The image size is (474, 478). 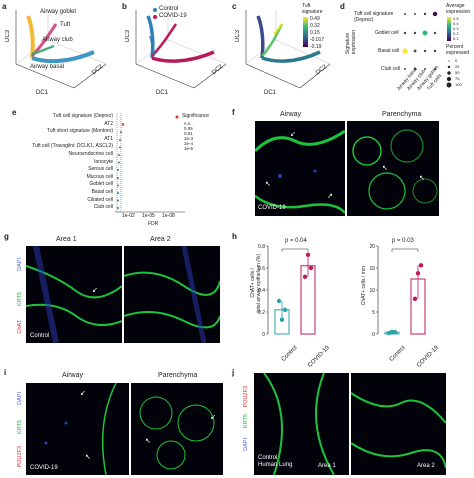 What do you see at coordinates (20, 327) in the screenshot?
I see `channel-g-chat: ChAT` at bounding box center [20, 327].